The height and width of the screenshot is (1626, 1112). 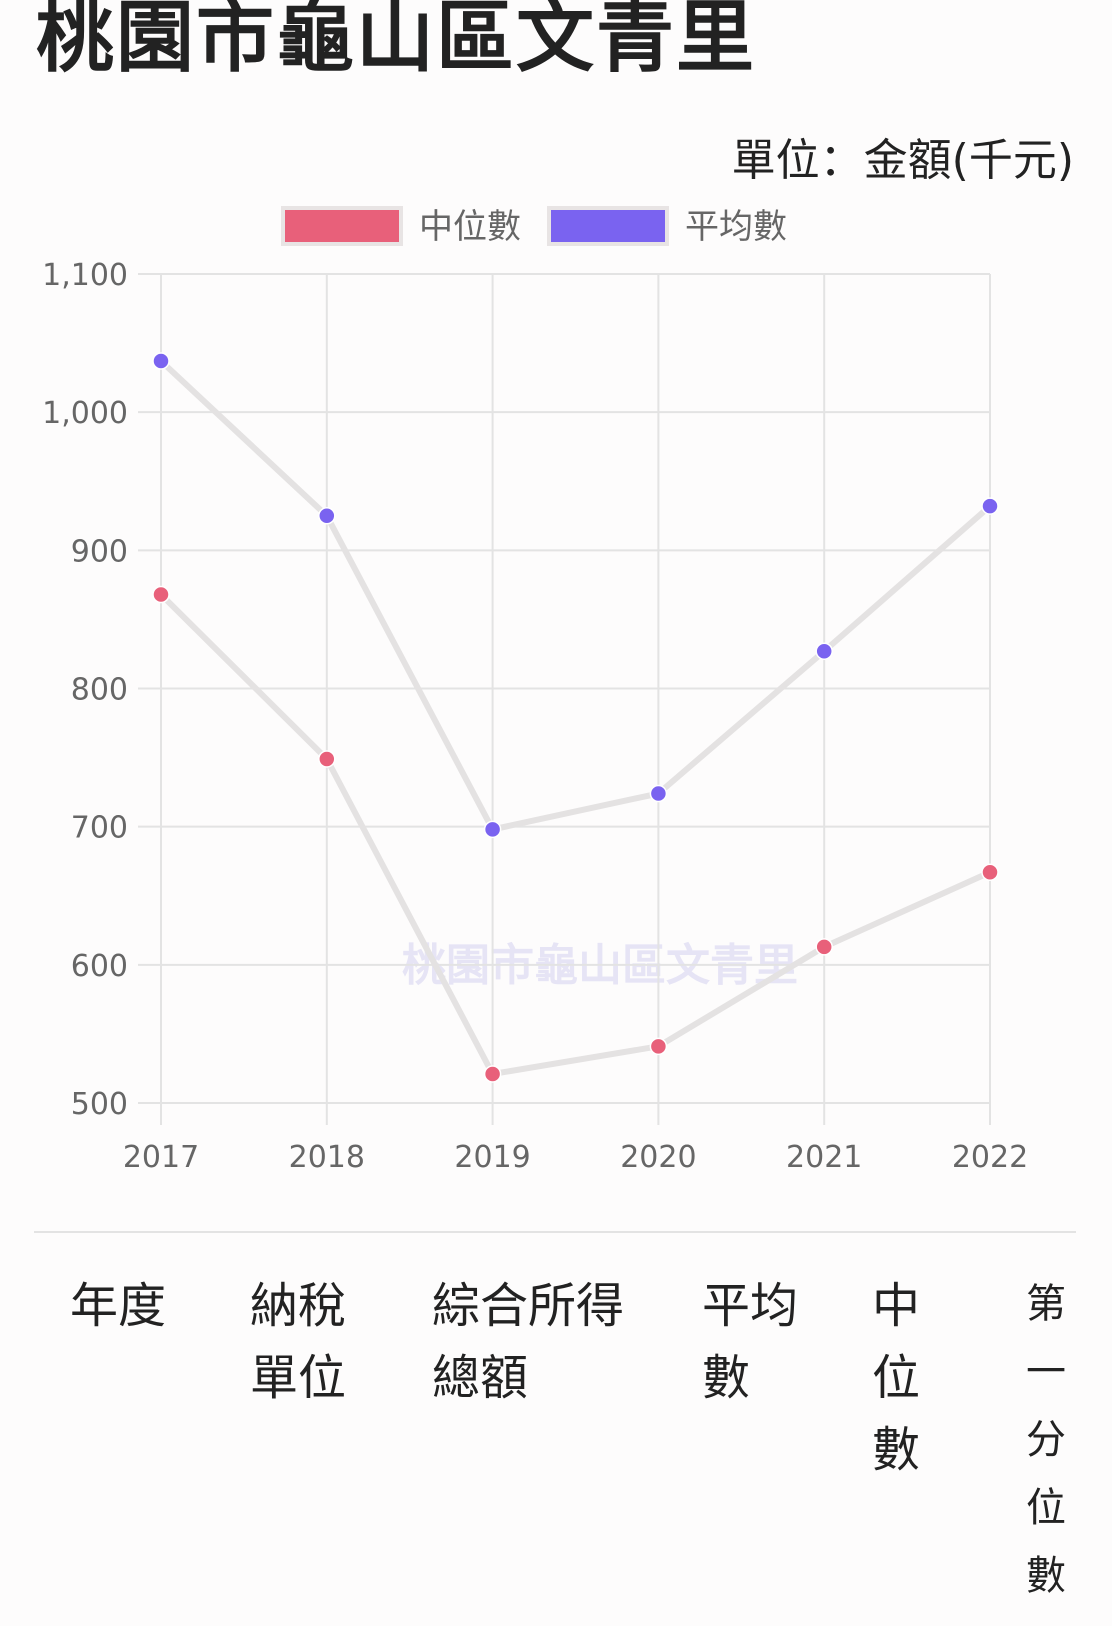 What do you see at coordinates (750, 1306) in the screenshot?
I see `th-average-line1: 平均` at bounding box center [750, 1306].